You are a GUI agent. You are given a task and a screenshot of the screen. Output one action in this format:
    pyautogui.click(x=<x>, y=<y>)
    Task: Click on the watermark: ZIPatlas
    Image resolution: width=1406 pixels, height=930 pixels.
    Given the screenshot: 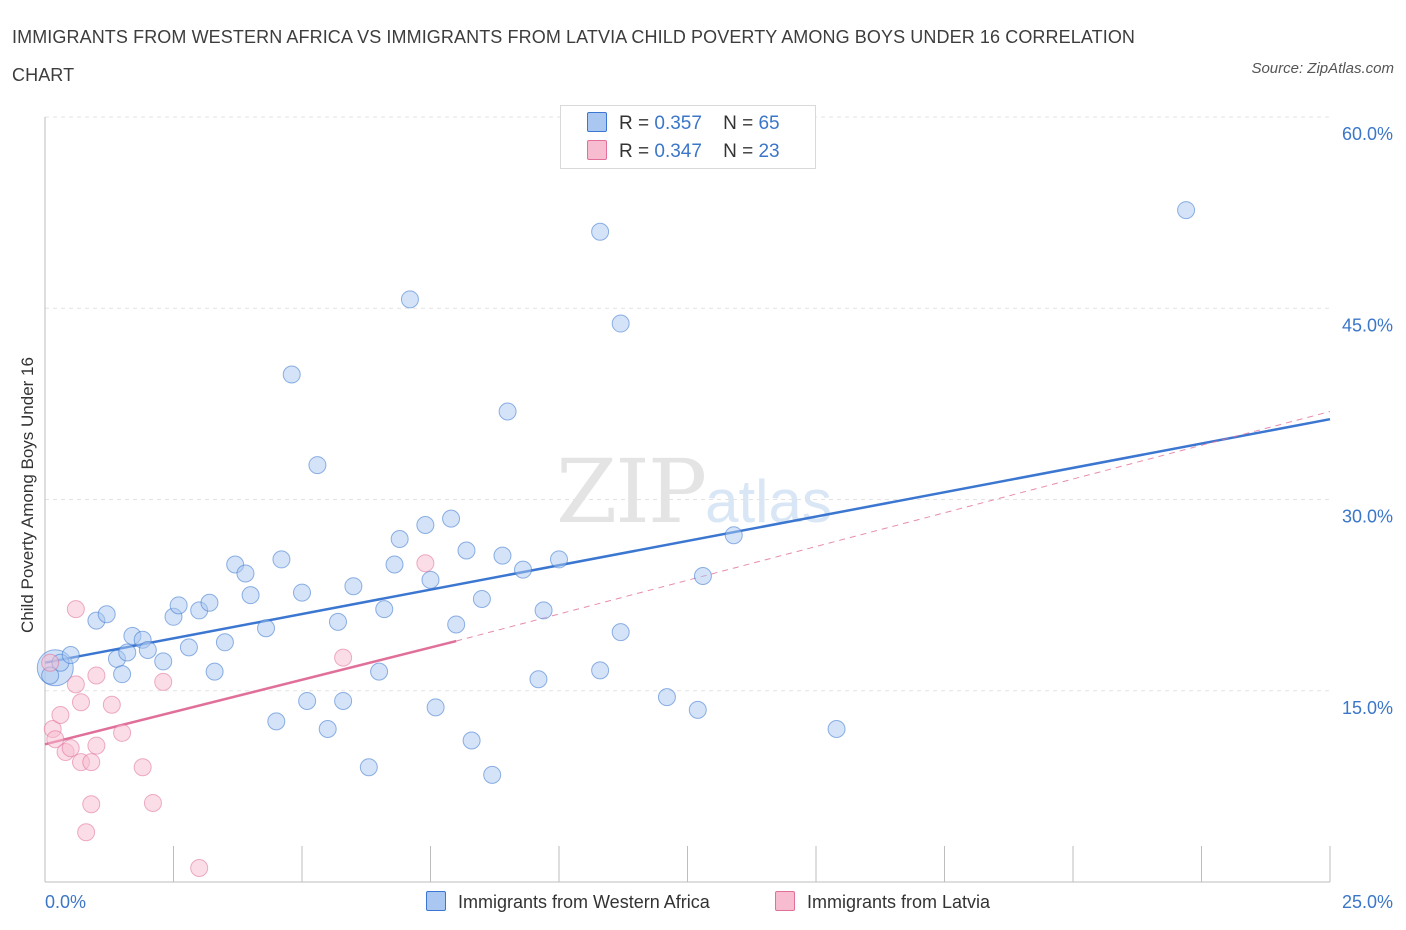 What is the action you would take?
    pyautogui.click(x=694, y=491)
    